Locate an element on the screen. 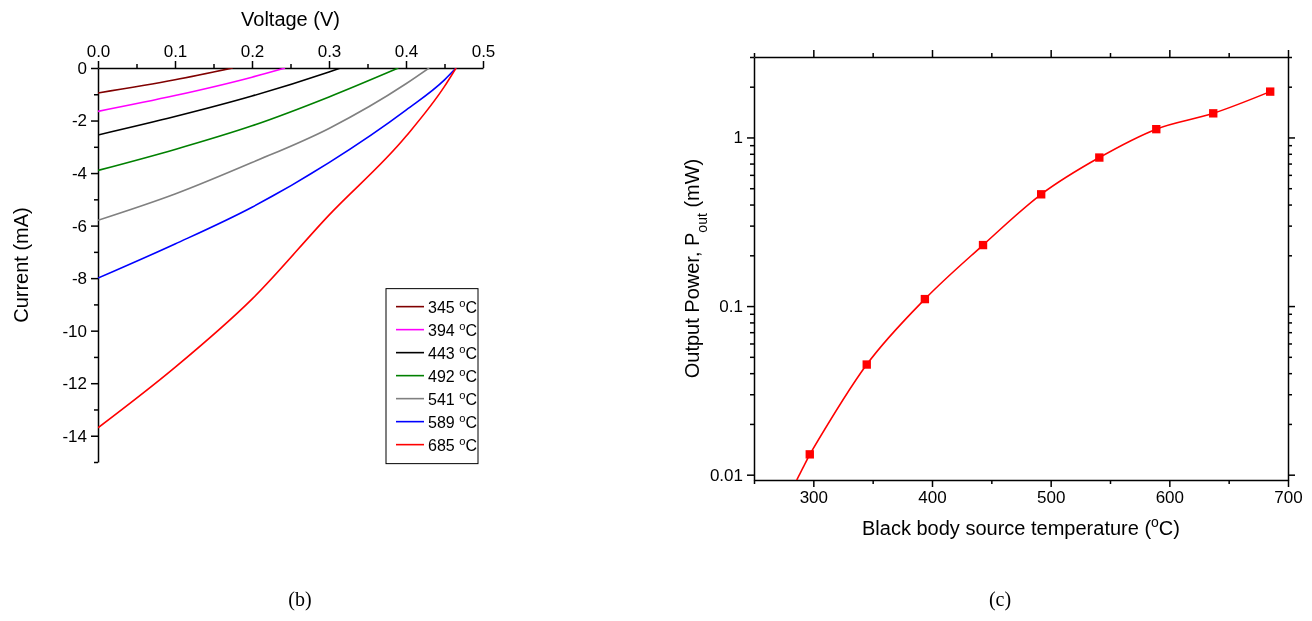 This screenshot has height=621, width=1312. y-tick-label: -12 is located at coordinates (74, 384).